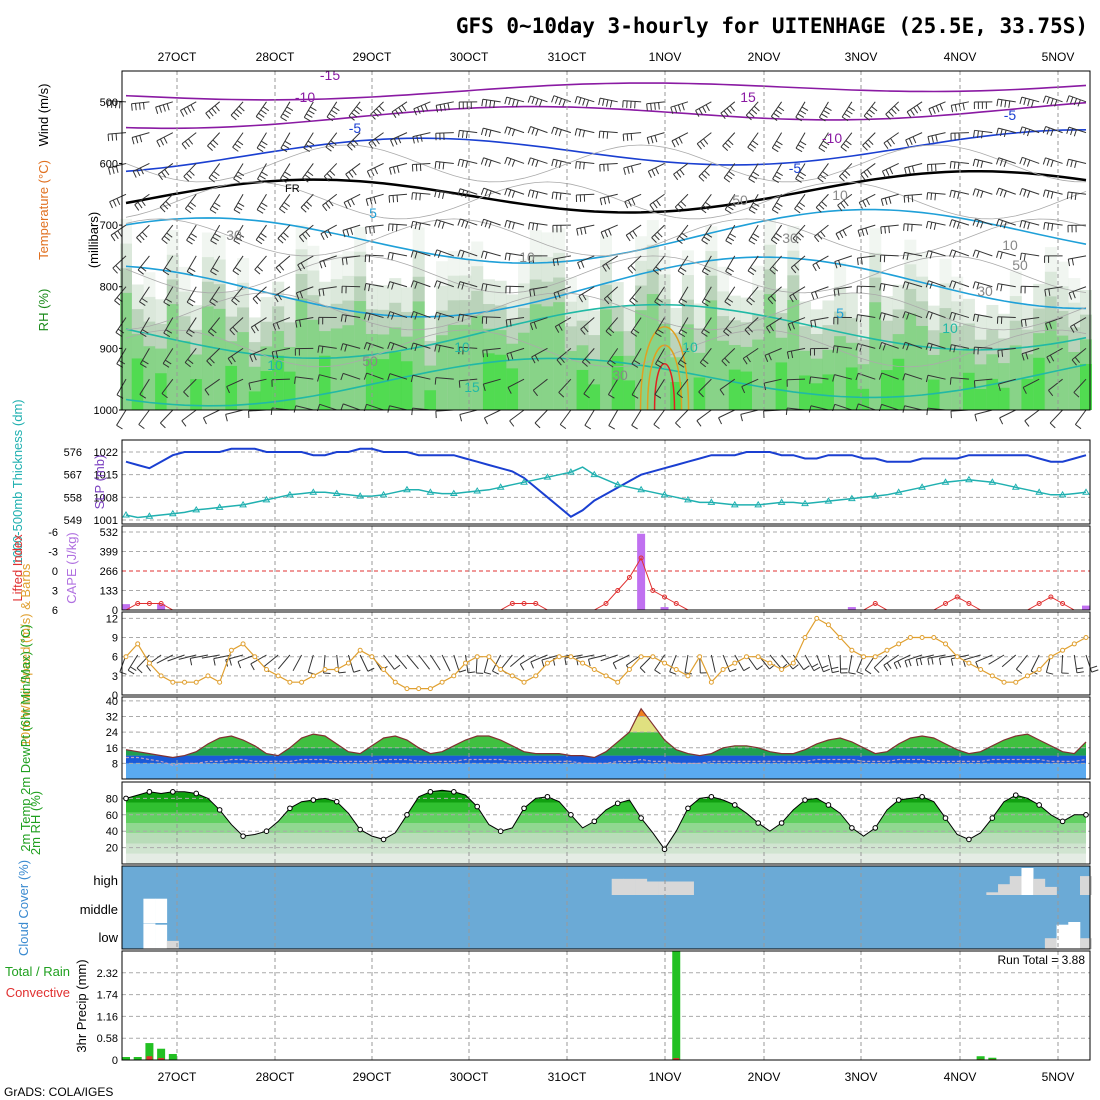 This screenshot has width=1100, height=1100. I want to click on date-label-top: 3NOV, so click(861, 57).